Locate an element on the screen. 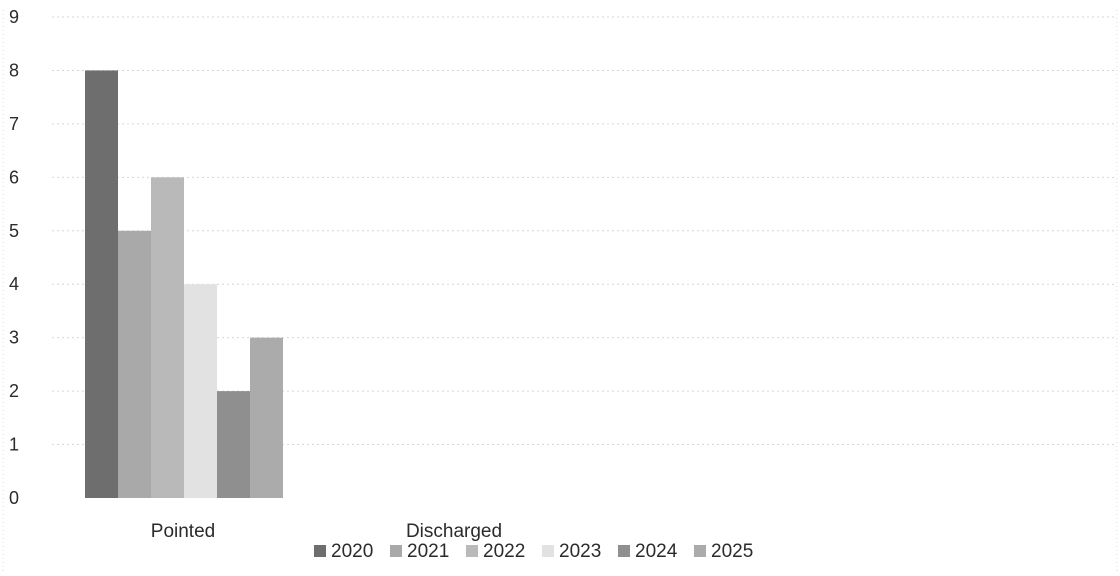  bar-2022-pointed is located at coordinates (167, 338).